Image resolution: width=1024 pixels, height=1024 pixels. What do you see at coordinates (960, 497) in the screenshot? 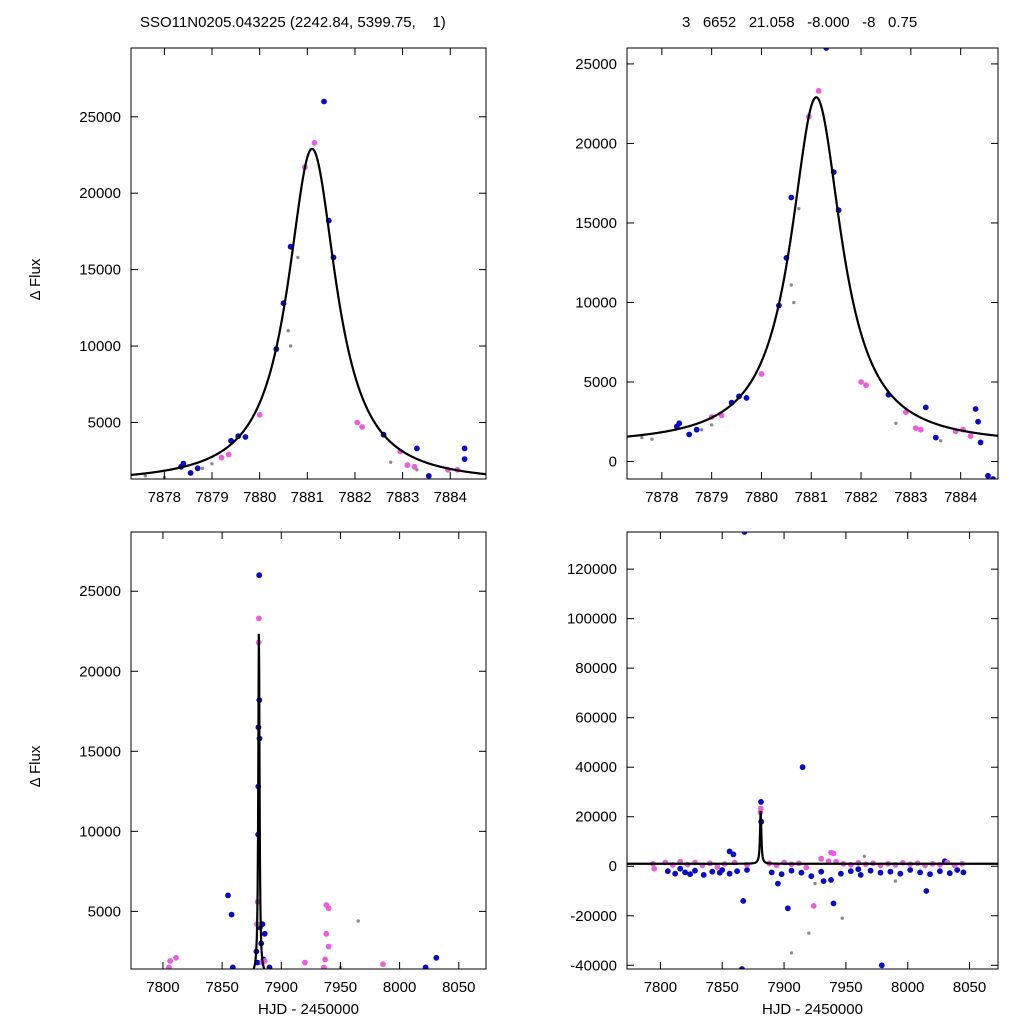
I see `x-tick-label: 7884` at bounding box center [960, 497].